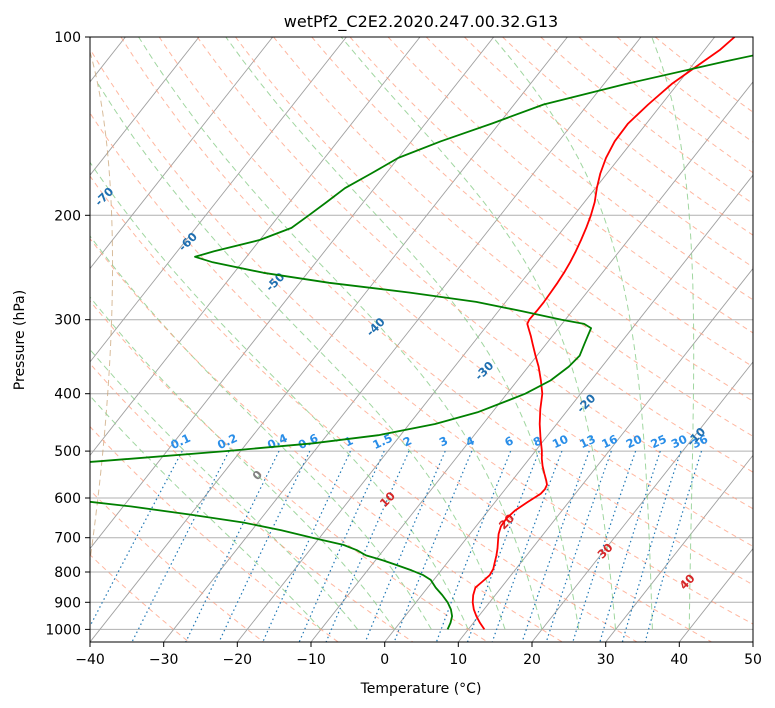 This screenshot has height=708, width=775. What do you see at coordinates (67, 216) in the screenshot?
I see `y-tick-label: 200` at bounding box center [67, 216].